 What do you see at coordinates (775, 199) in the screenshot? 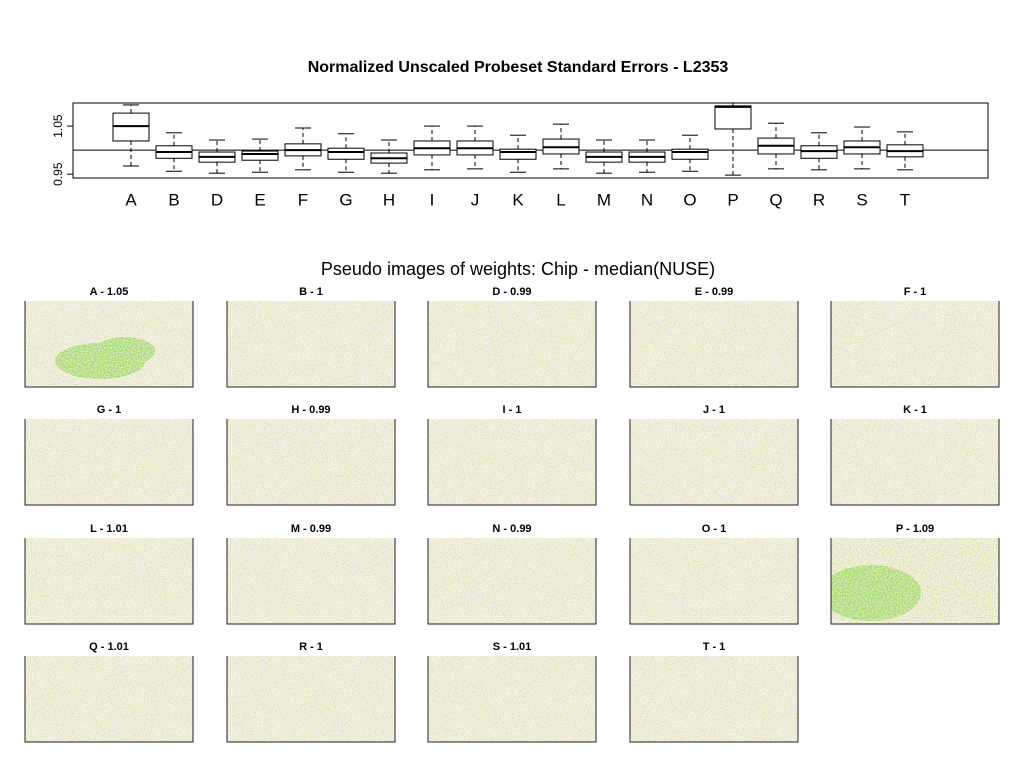
I see `x-tick-label: Q` at bounding box center [775, 199].